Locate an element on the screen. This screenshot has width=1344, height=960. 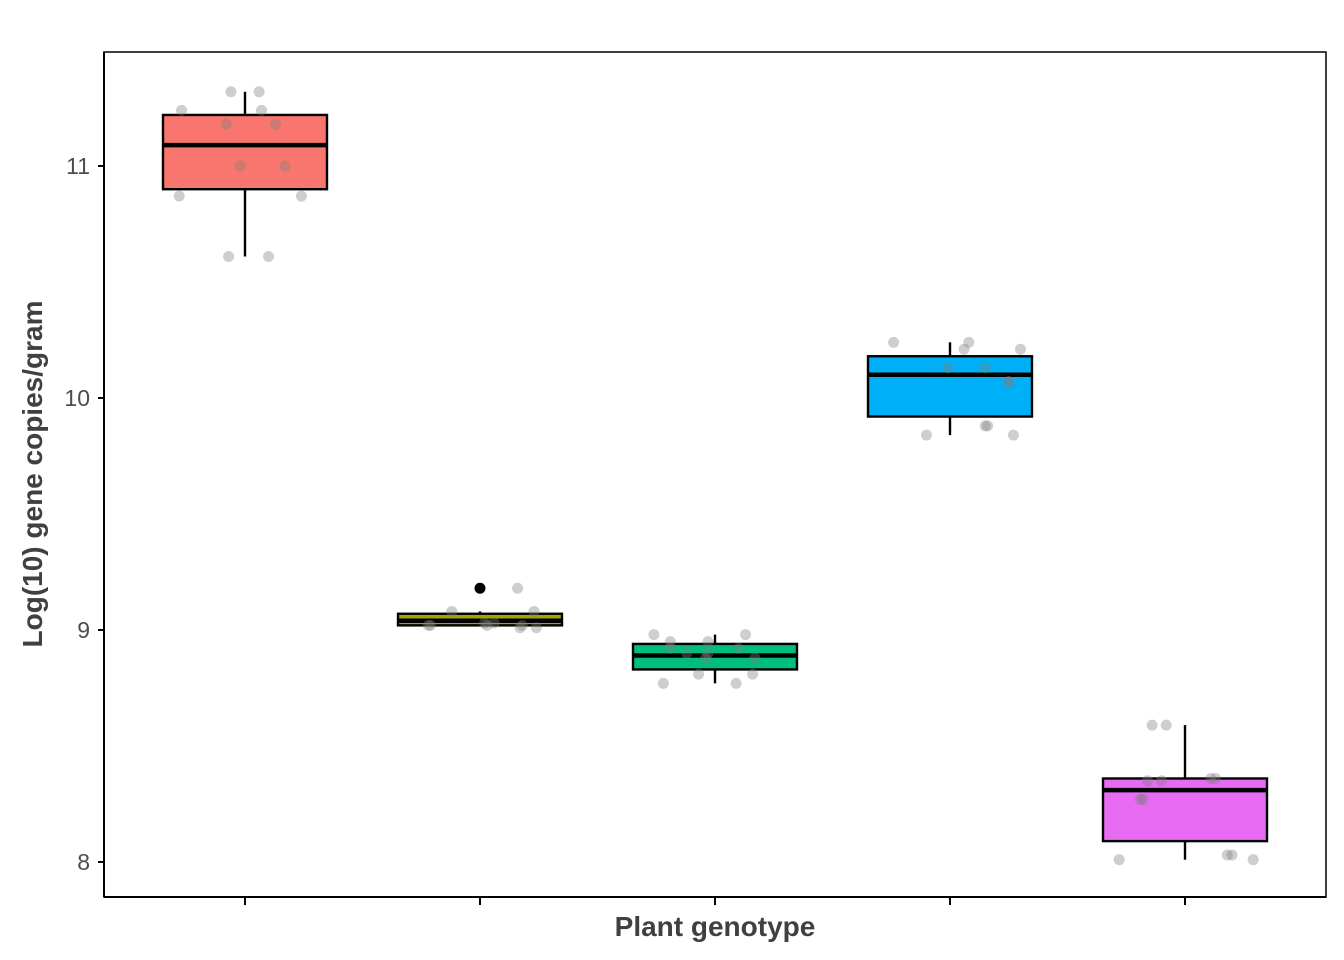
x-axis-title: Plant genotype is located at coordinates (715, 926).